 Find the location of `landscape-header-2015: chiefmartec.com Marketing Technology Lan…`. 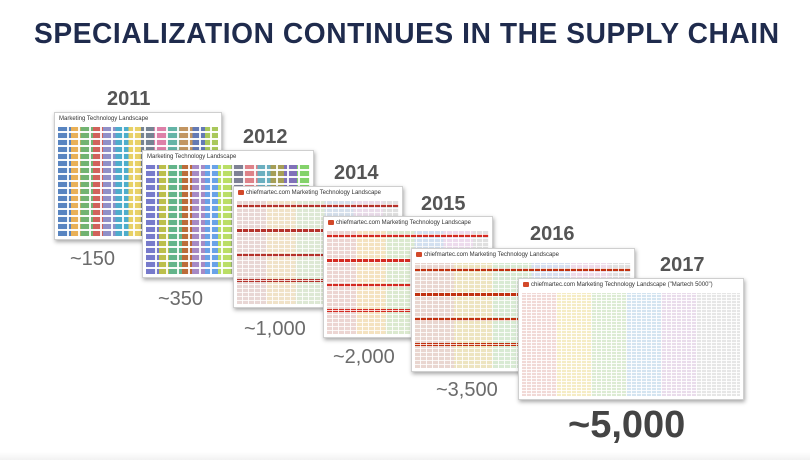

landscape-header-2015: chiefmartec.com Marketing Technology Lan… is located at coordinates (408, 223).